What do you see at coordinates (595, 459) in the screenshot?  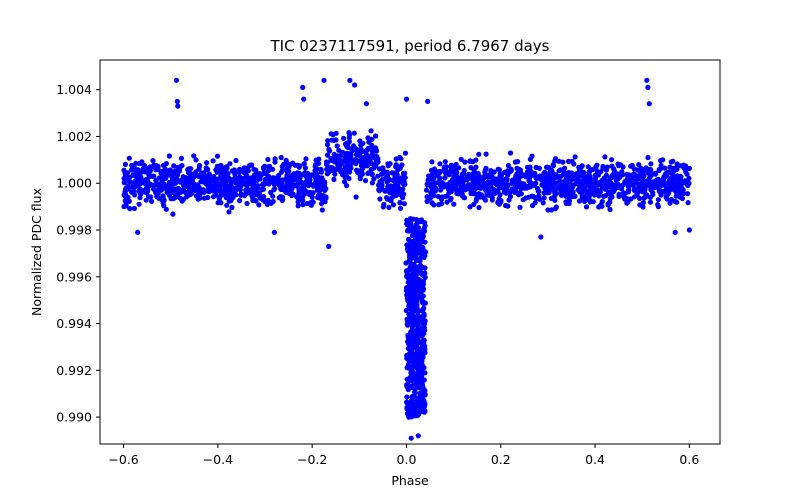 I see `x-tick-label: 0.4` at bounding box center [595, 459].